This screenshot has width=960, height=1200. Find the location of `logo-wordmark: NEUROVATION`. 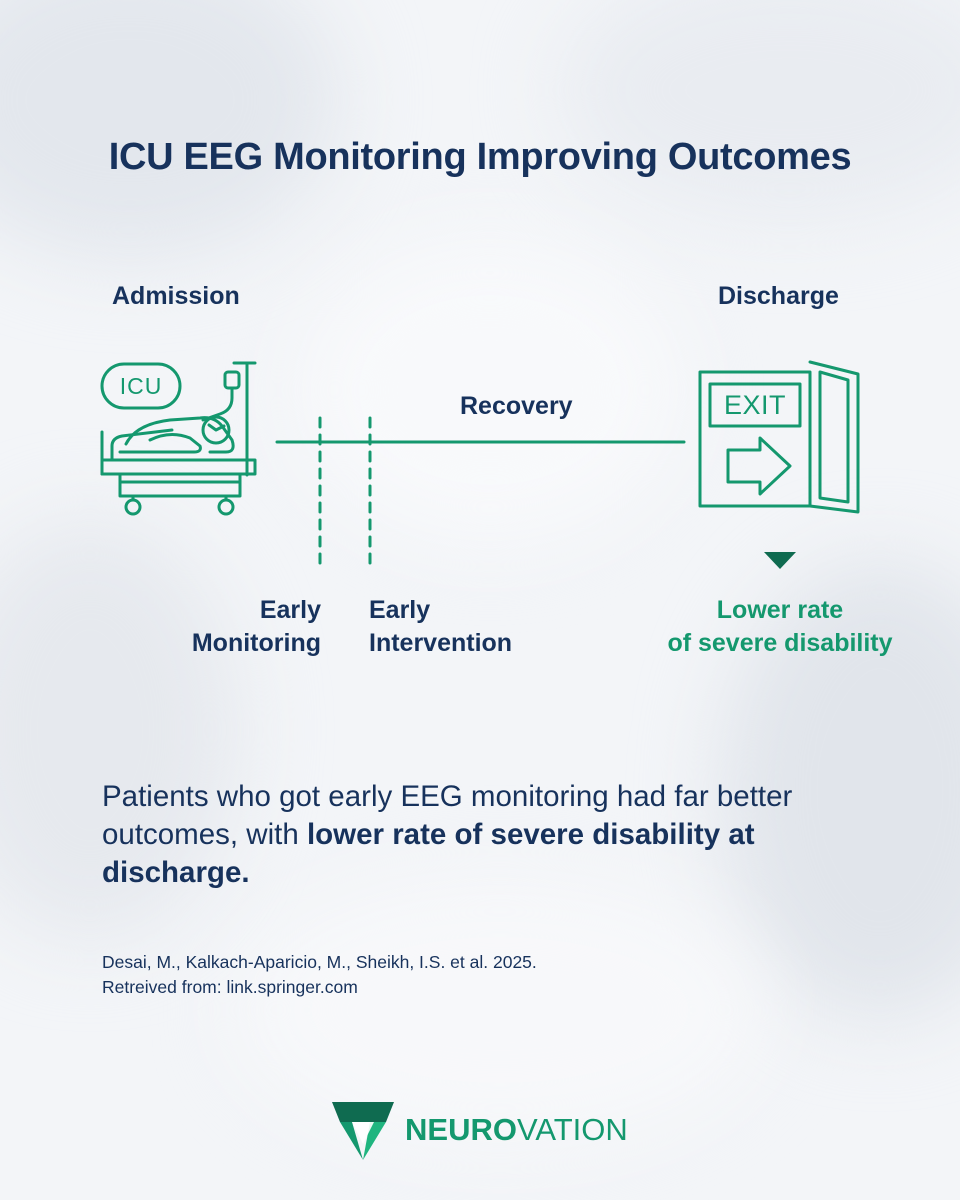

logo-wordmark: NEUROVATION is located at coordinates (516, 1130).